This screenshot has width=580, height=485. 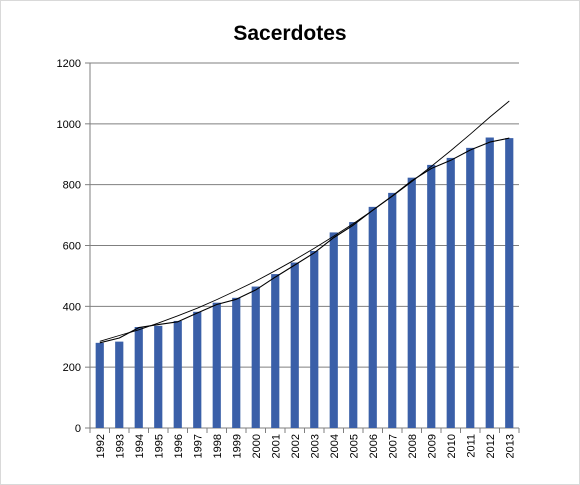 What do you see at coordinates (119, 384) in the screenshot?
I see `bar-1993` at bounding box center [119, 384].